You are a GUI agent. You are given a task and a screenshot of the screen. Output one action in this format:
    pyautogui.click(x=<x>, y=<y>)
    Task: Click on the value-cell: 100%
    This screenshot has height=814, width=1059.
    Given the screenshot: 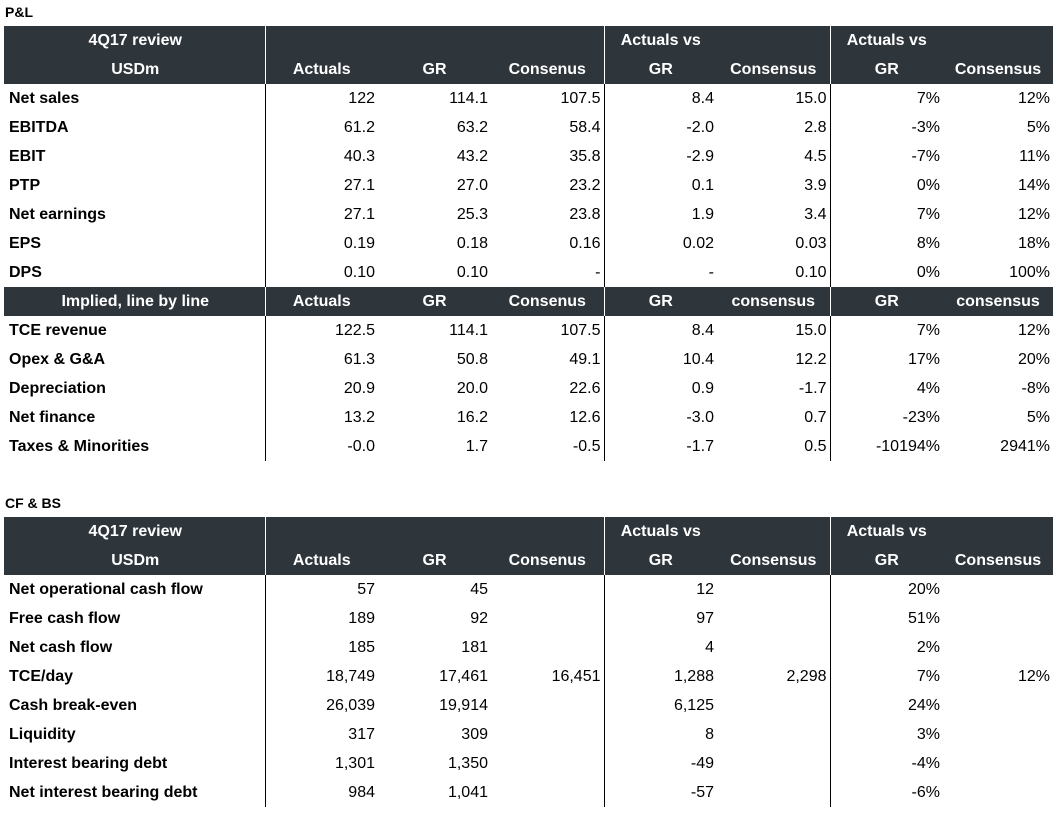 What is the action you would take?
    pyautogui.click(x=1029, y=272)
    